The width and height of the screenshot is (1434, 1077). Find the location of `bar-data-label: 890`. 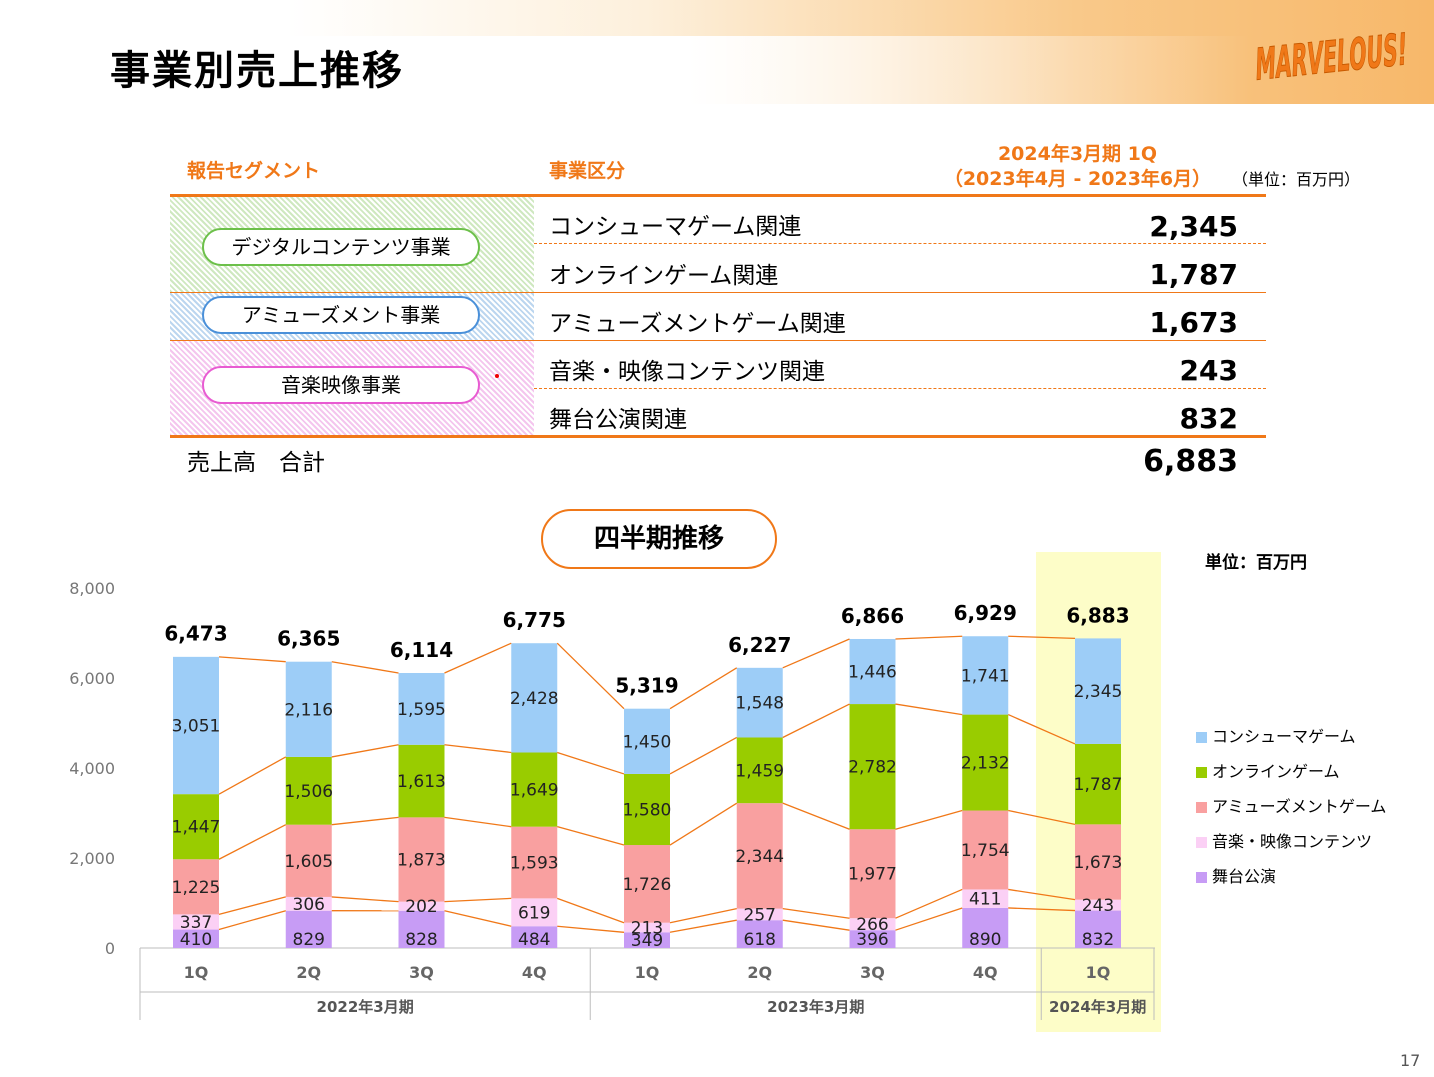

bar-data-label: 890 is located at coordinates (985, 940).